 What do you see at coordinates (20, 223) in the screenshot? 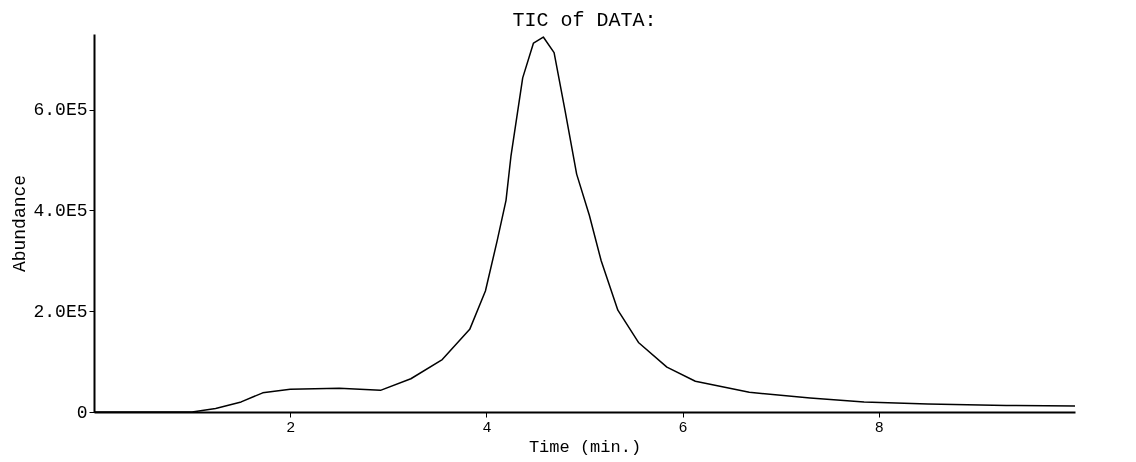
I see `y-axis-title: Abundance` at bounding box center [20, 223].